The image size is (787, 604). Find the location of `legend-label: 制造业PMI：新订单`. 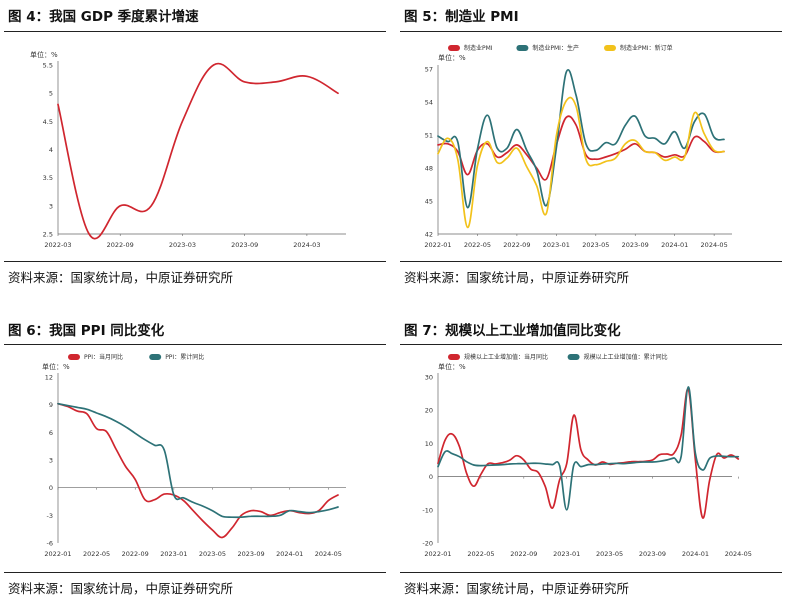

legend-label: 制造业PMI：新订单 is located at coordinates (646, 48).